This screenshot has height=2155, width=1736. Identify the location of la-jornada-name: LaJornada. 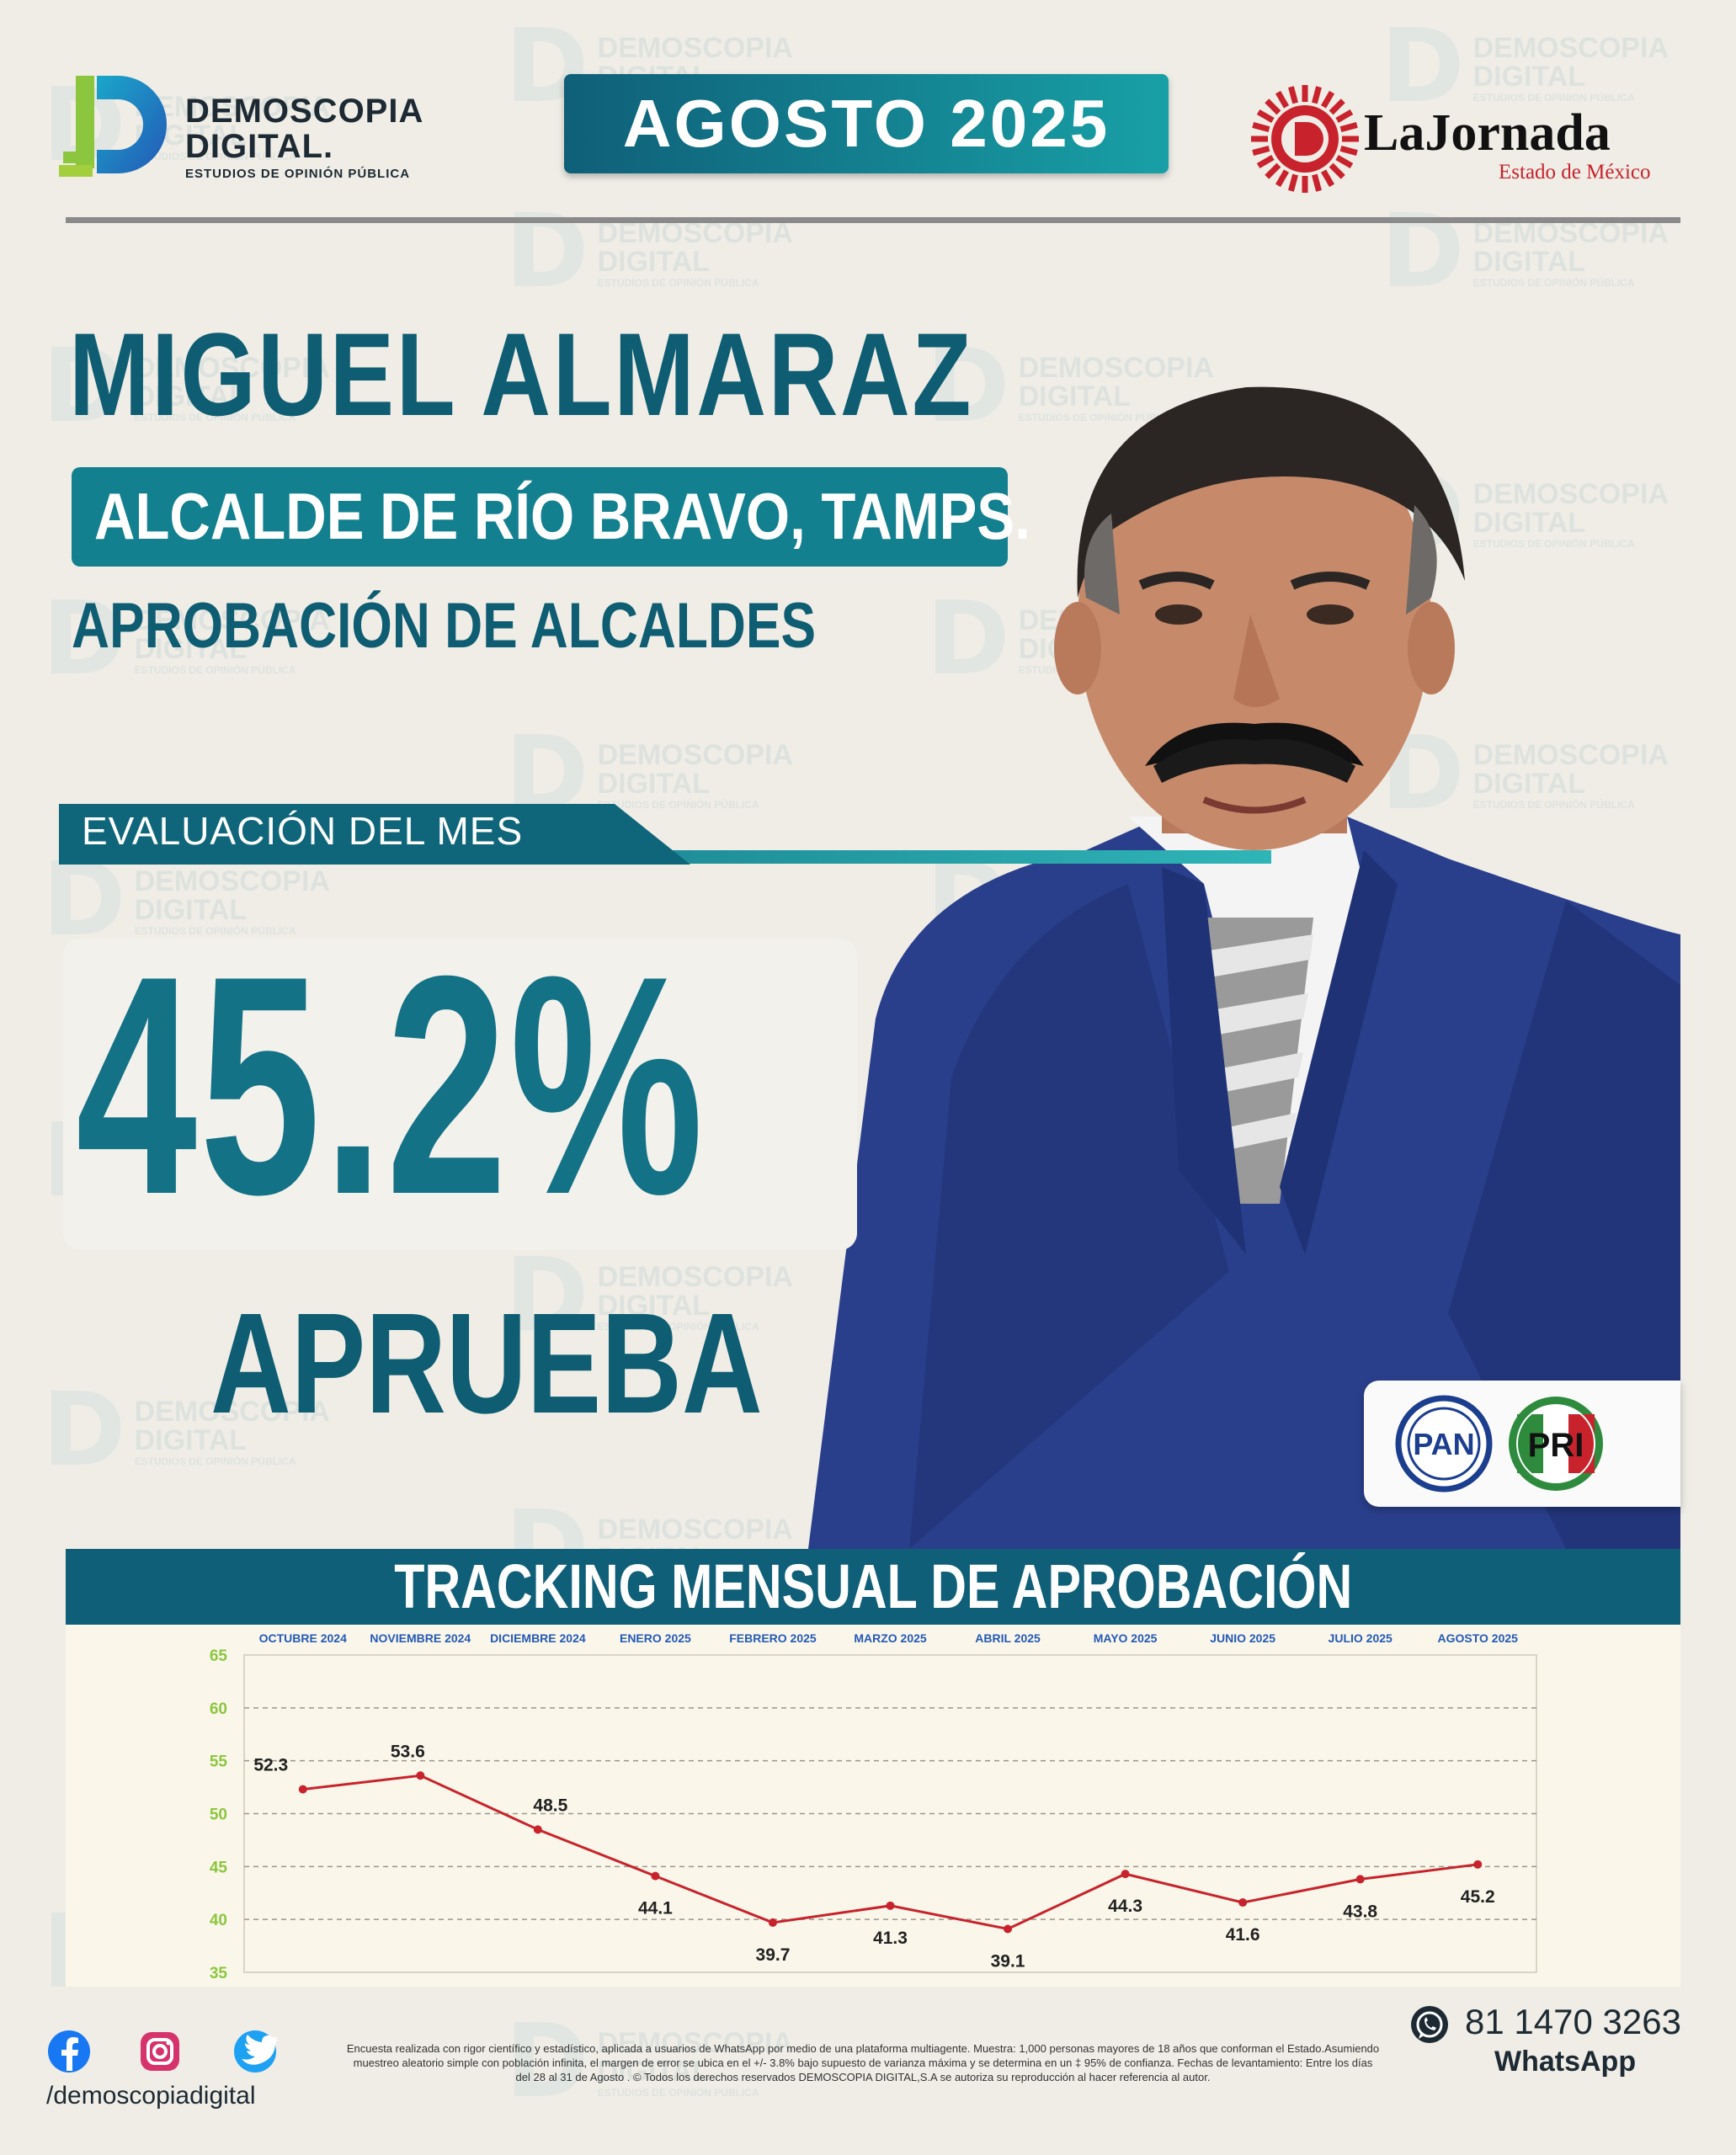
(1487, 133).